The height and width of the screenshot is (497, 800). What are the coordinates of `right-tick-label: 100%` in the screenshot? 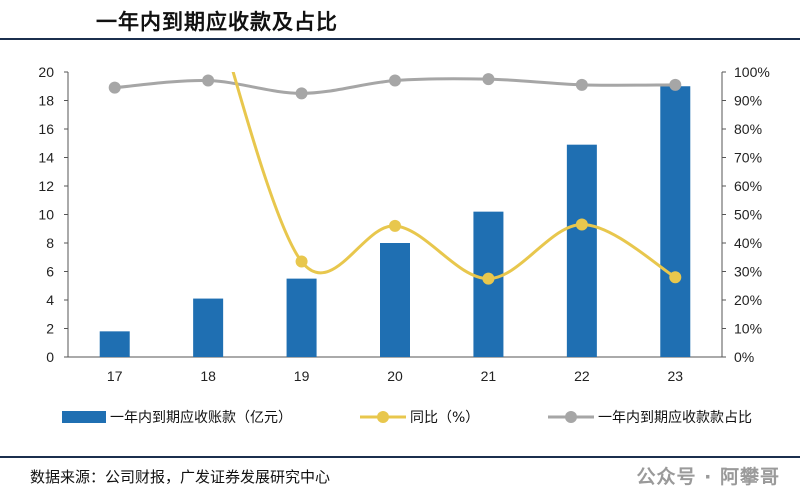 It's located at (752, 72).